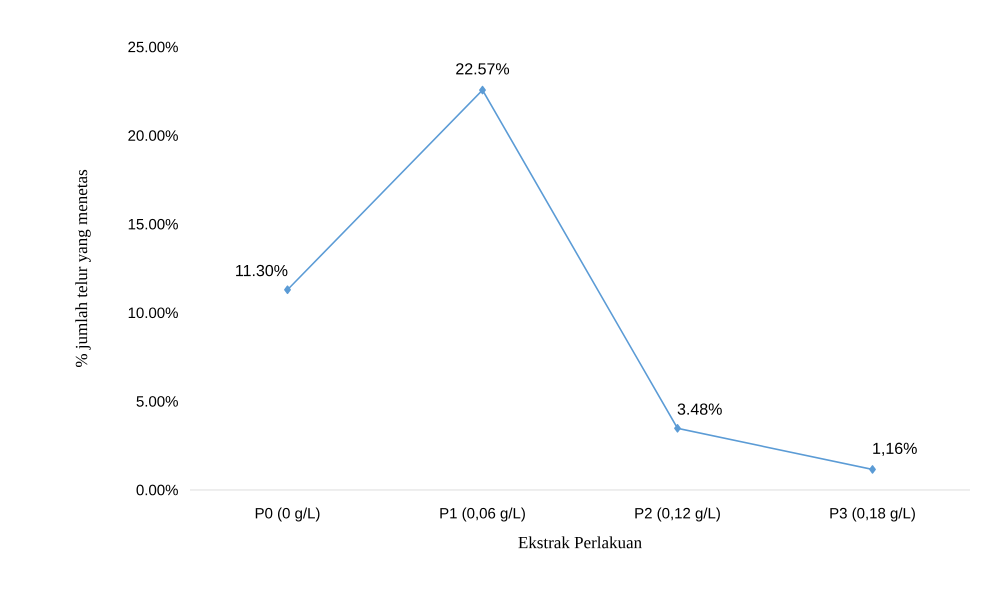 The width and height of the screenshot is (982, 609). I want to click on x-tick-label: P1 (0,06 g/L), so click(482, 515).